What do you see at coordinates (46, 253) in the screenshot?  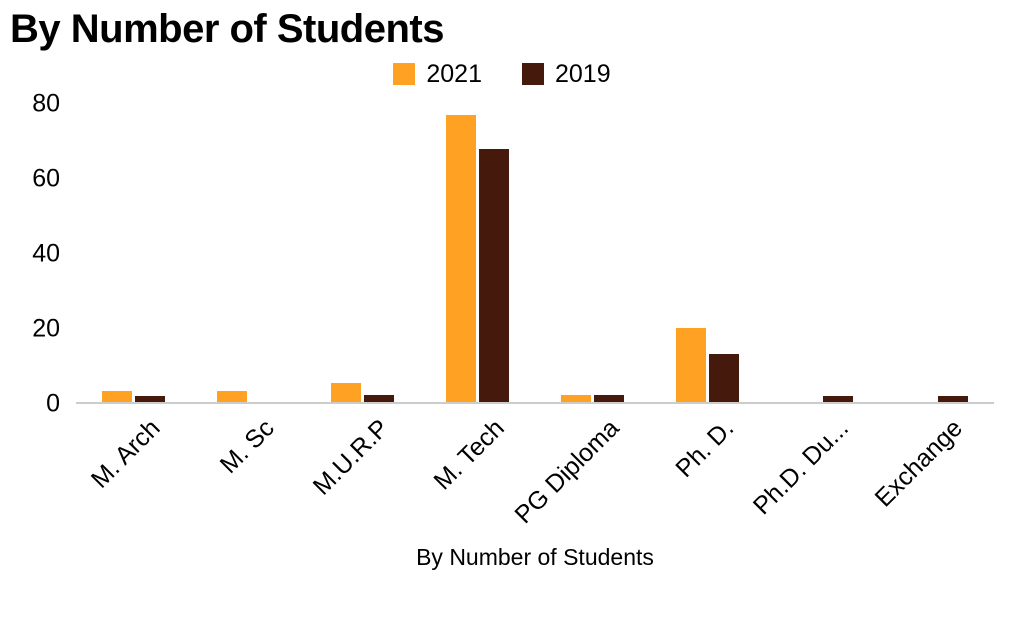 I see `y-tick-label: 40` at bounding box center [46, 253].